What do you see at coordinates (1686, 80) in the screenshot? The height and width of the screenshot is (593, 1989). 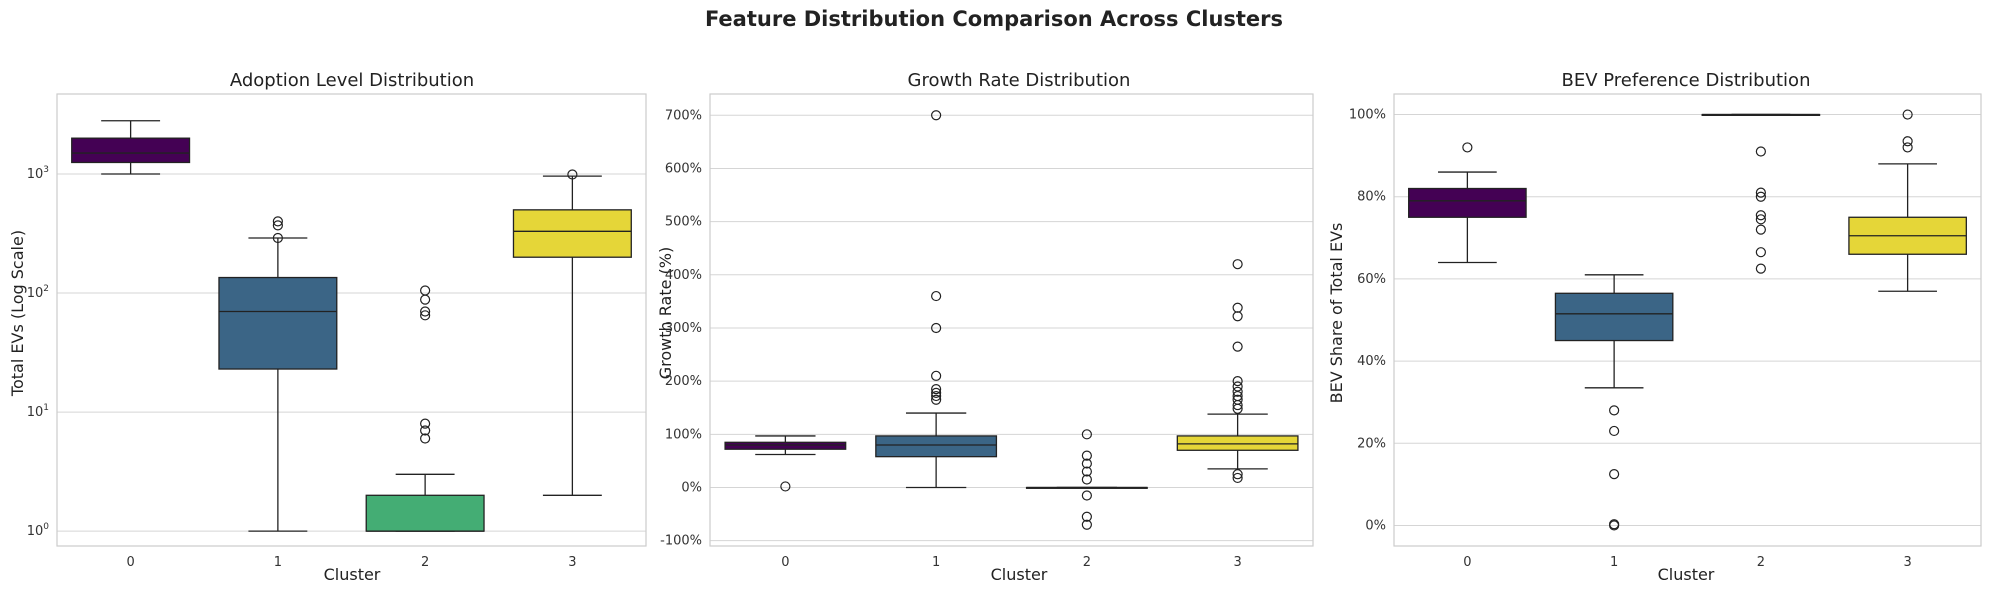 I see `panel-title: BEV Preference Distribution` at bounding box center [1686, 80].